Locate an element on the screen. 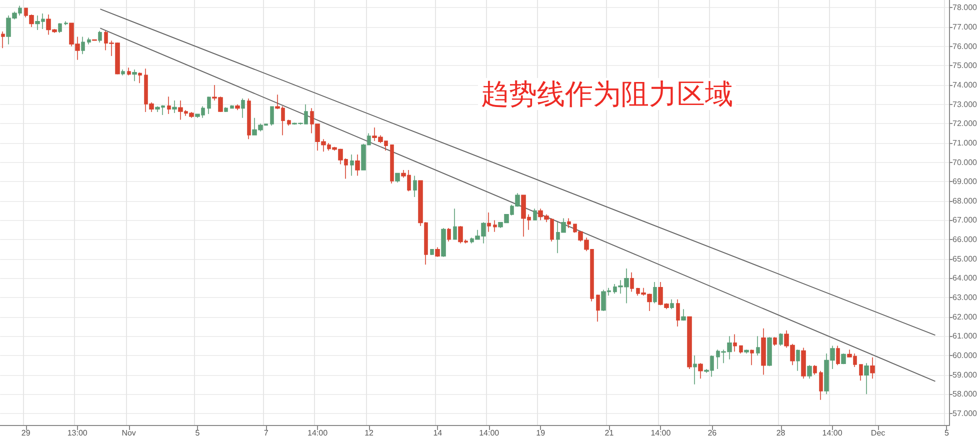  y-tick-label: 75.000 is located at coordinates (965, 65).